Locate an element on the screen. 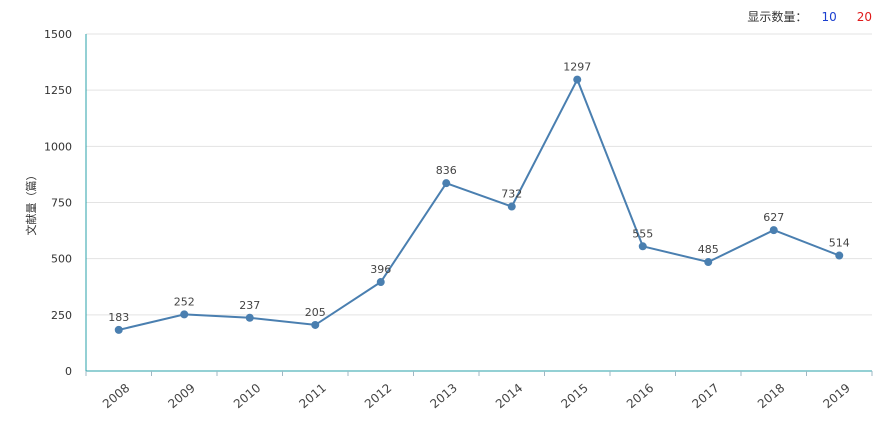 This screenshot has width=882, height=425. data-label: 205 is located at coordinates (315, 312).